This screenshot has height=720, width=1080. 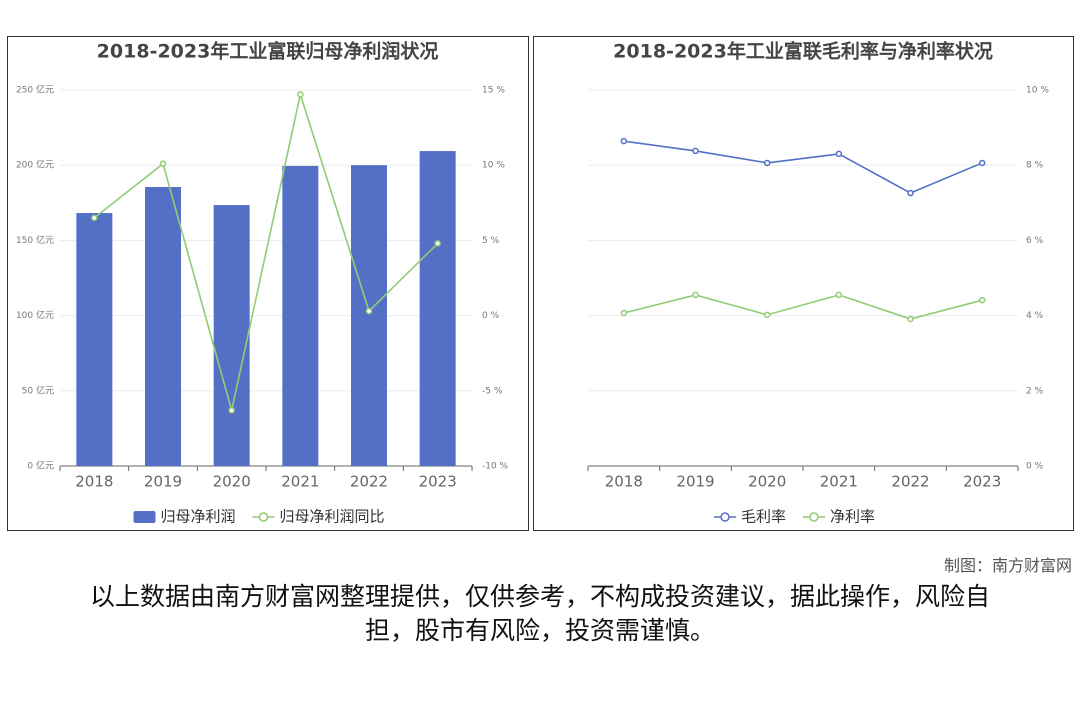 I want to click on credit: 制图：南方财富网, so click(x=1007, y=565).